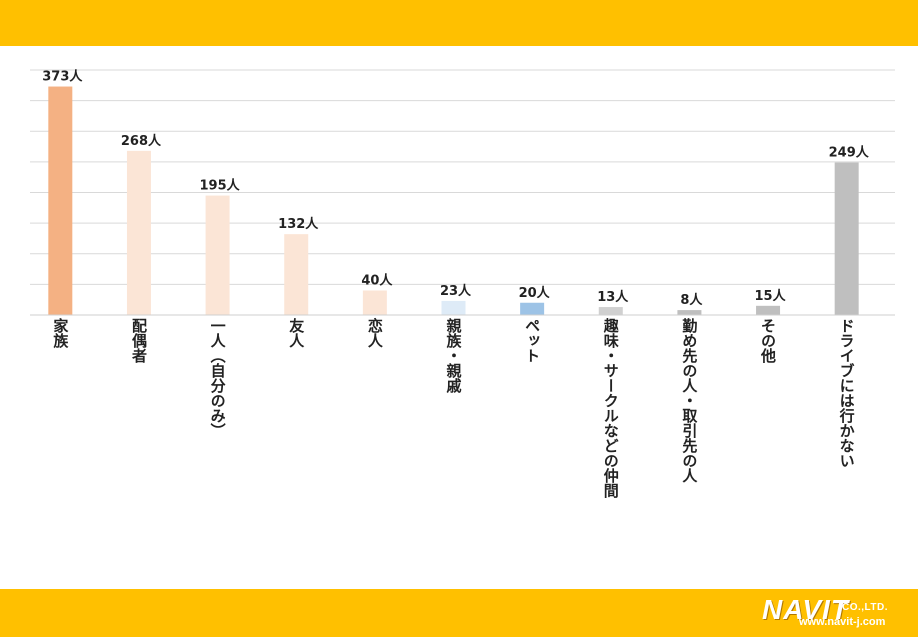  I want to click on data-label: 23人, so click(456, 291).